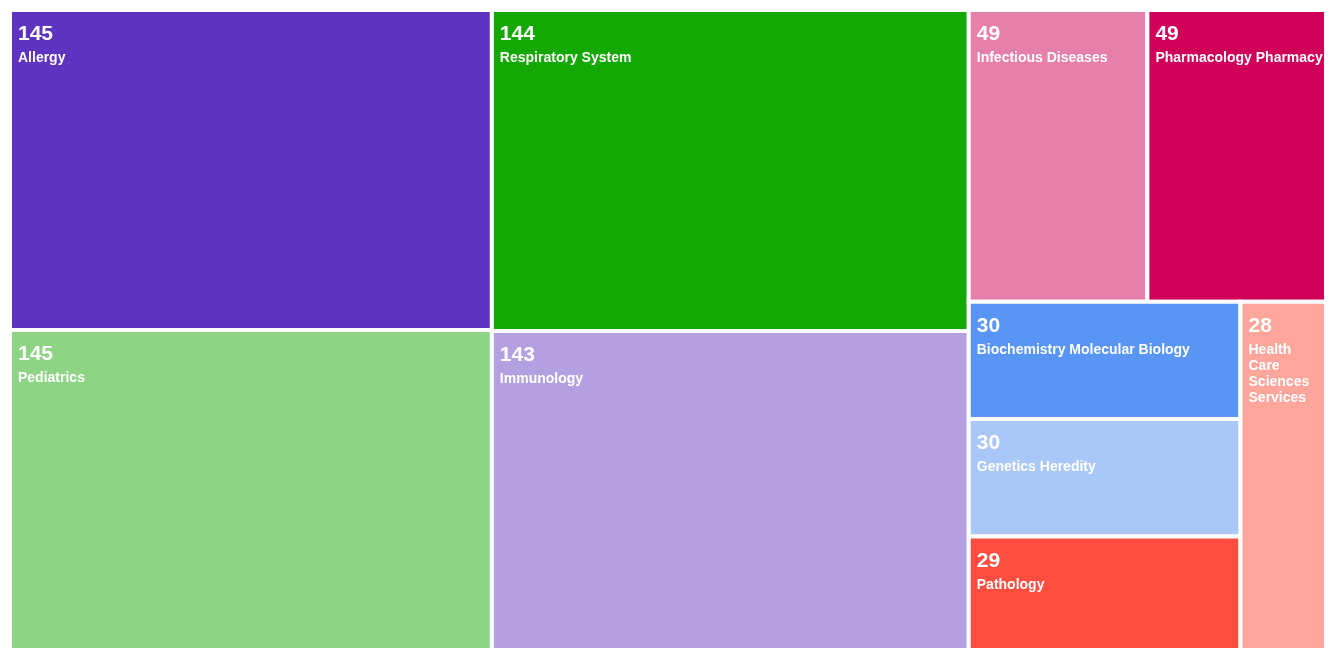  What do you see at coordinates (1010, 583) in the screenshot?
I see `category-label: Pathology` at bounding box center [1010, 583].